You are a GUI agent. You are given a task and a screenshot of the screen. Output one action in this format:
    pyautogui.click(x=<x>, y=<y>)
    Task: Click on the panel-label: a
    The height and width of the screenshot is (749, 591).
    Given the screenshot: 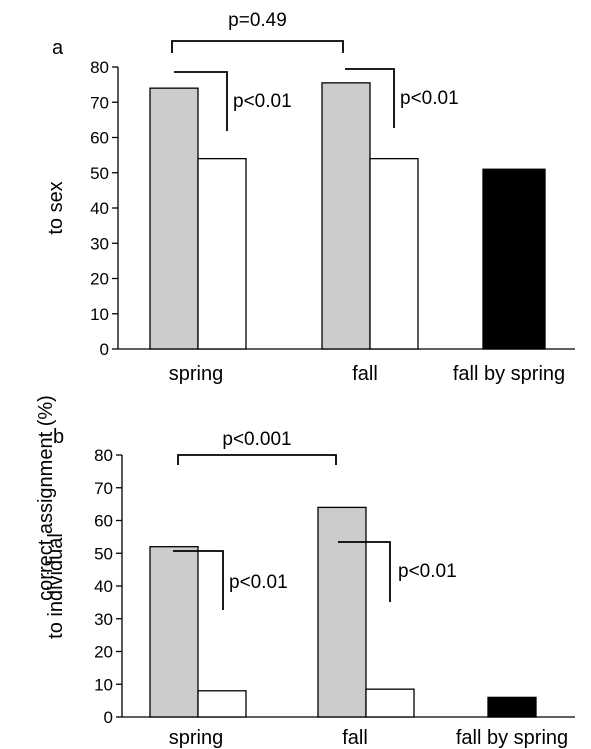 What is the action you would take?
    pyautogui.click(x=58, y=48)
    